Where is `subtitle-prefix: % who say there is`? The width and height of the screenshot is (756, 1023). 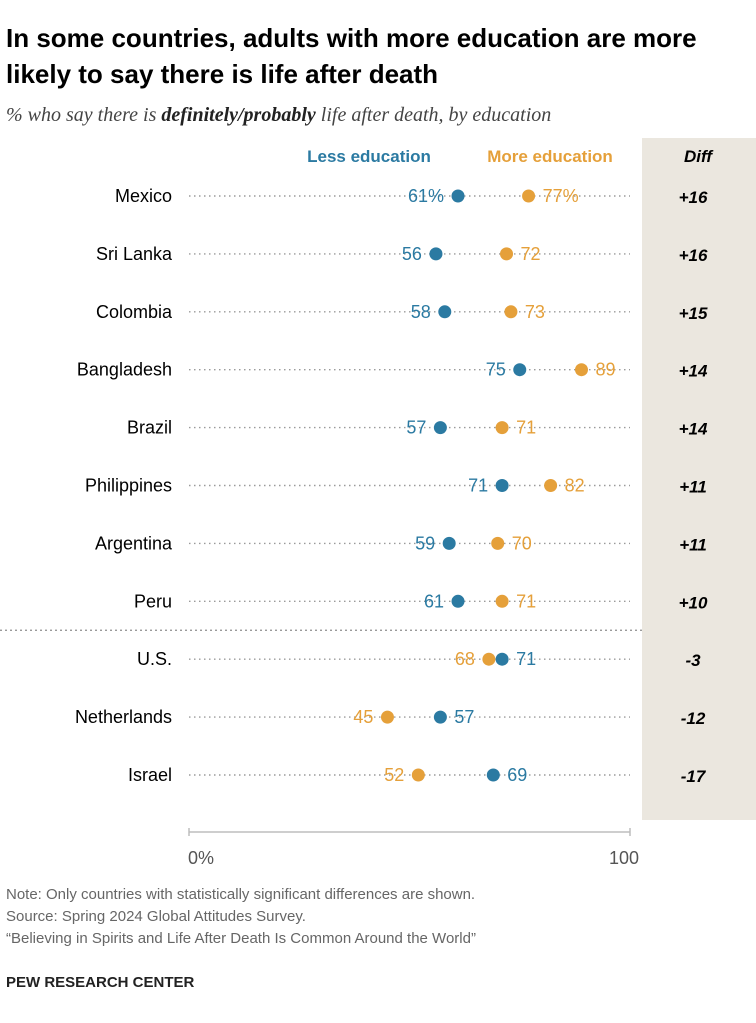
subtitle-prefix: % who say there is is located at coordinates (84, 115).